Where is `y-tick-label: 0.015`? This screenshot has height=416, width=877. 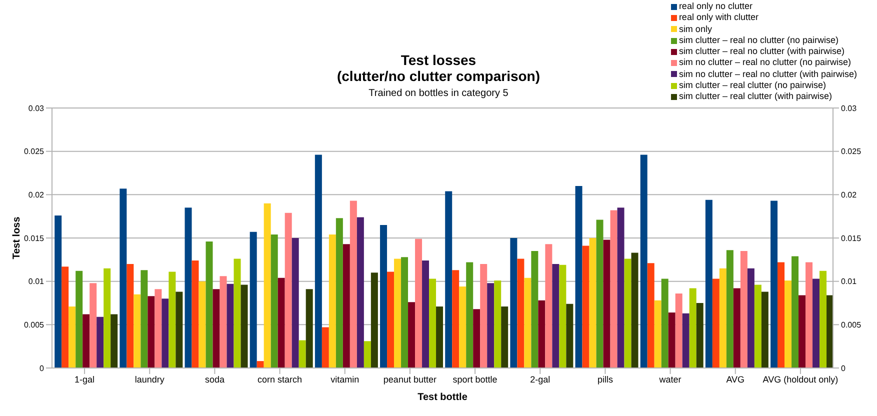
y-tick-label: 0.015 is located at coordinates (34, 238).